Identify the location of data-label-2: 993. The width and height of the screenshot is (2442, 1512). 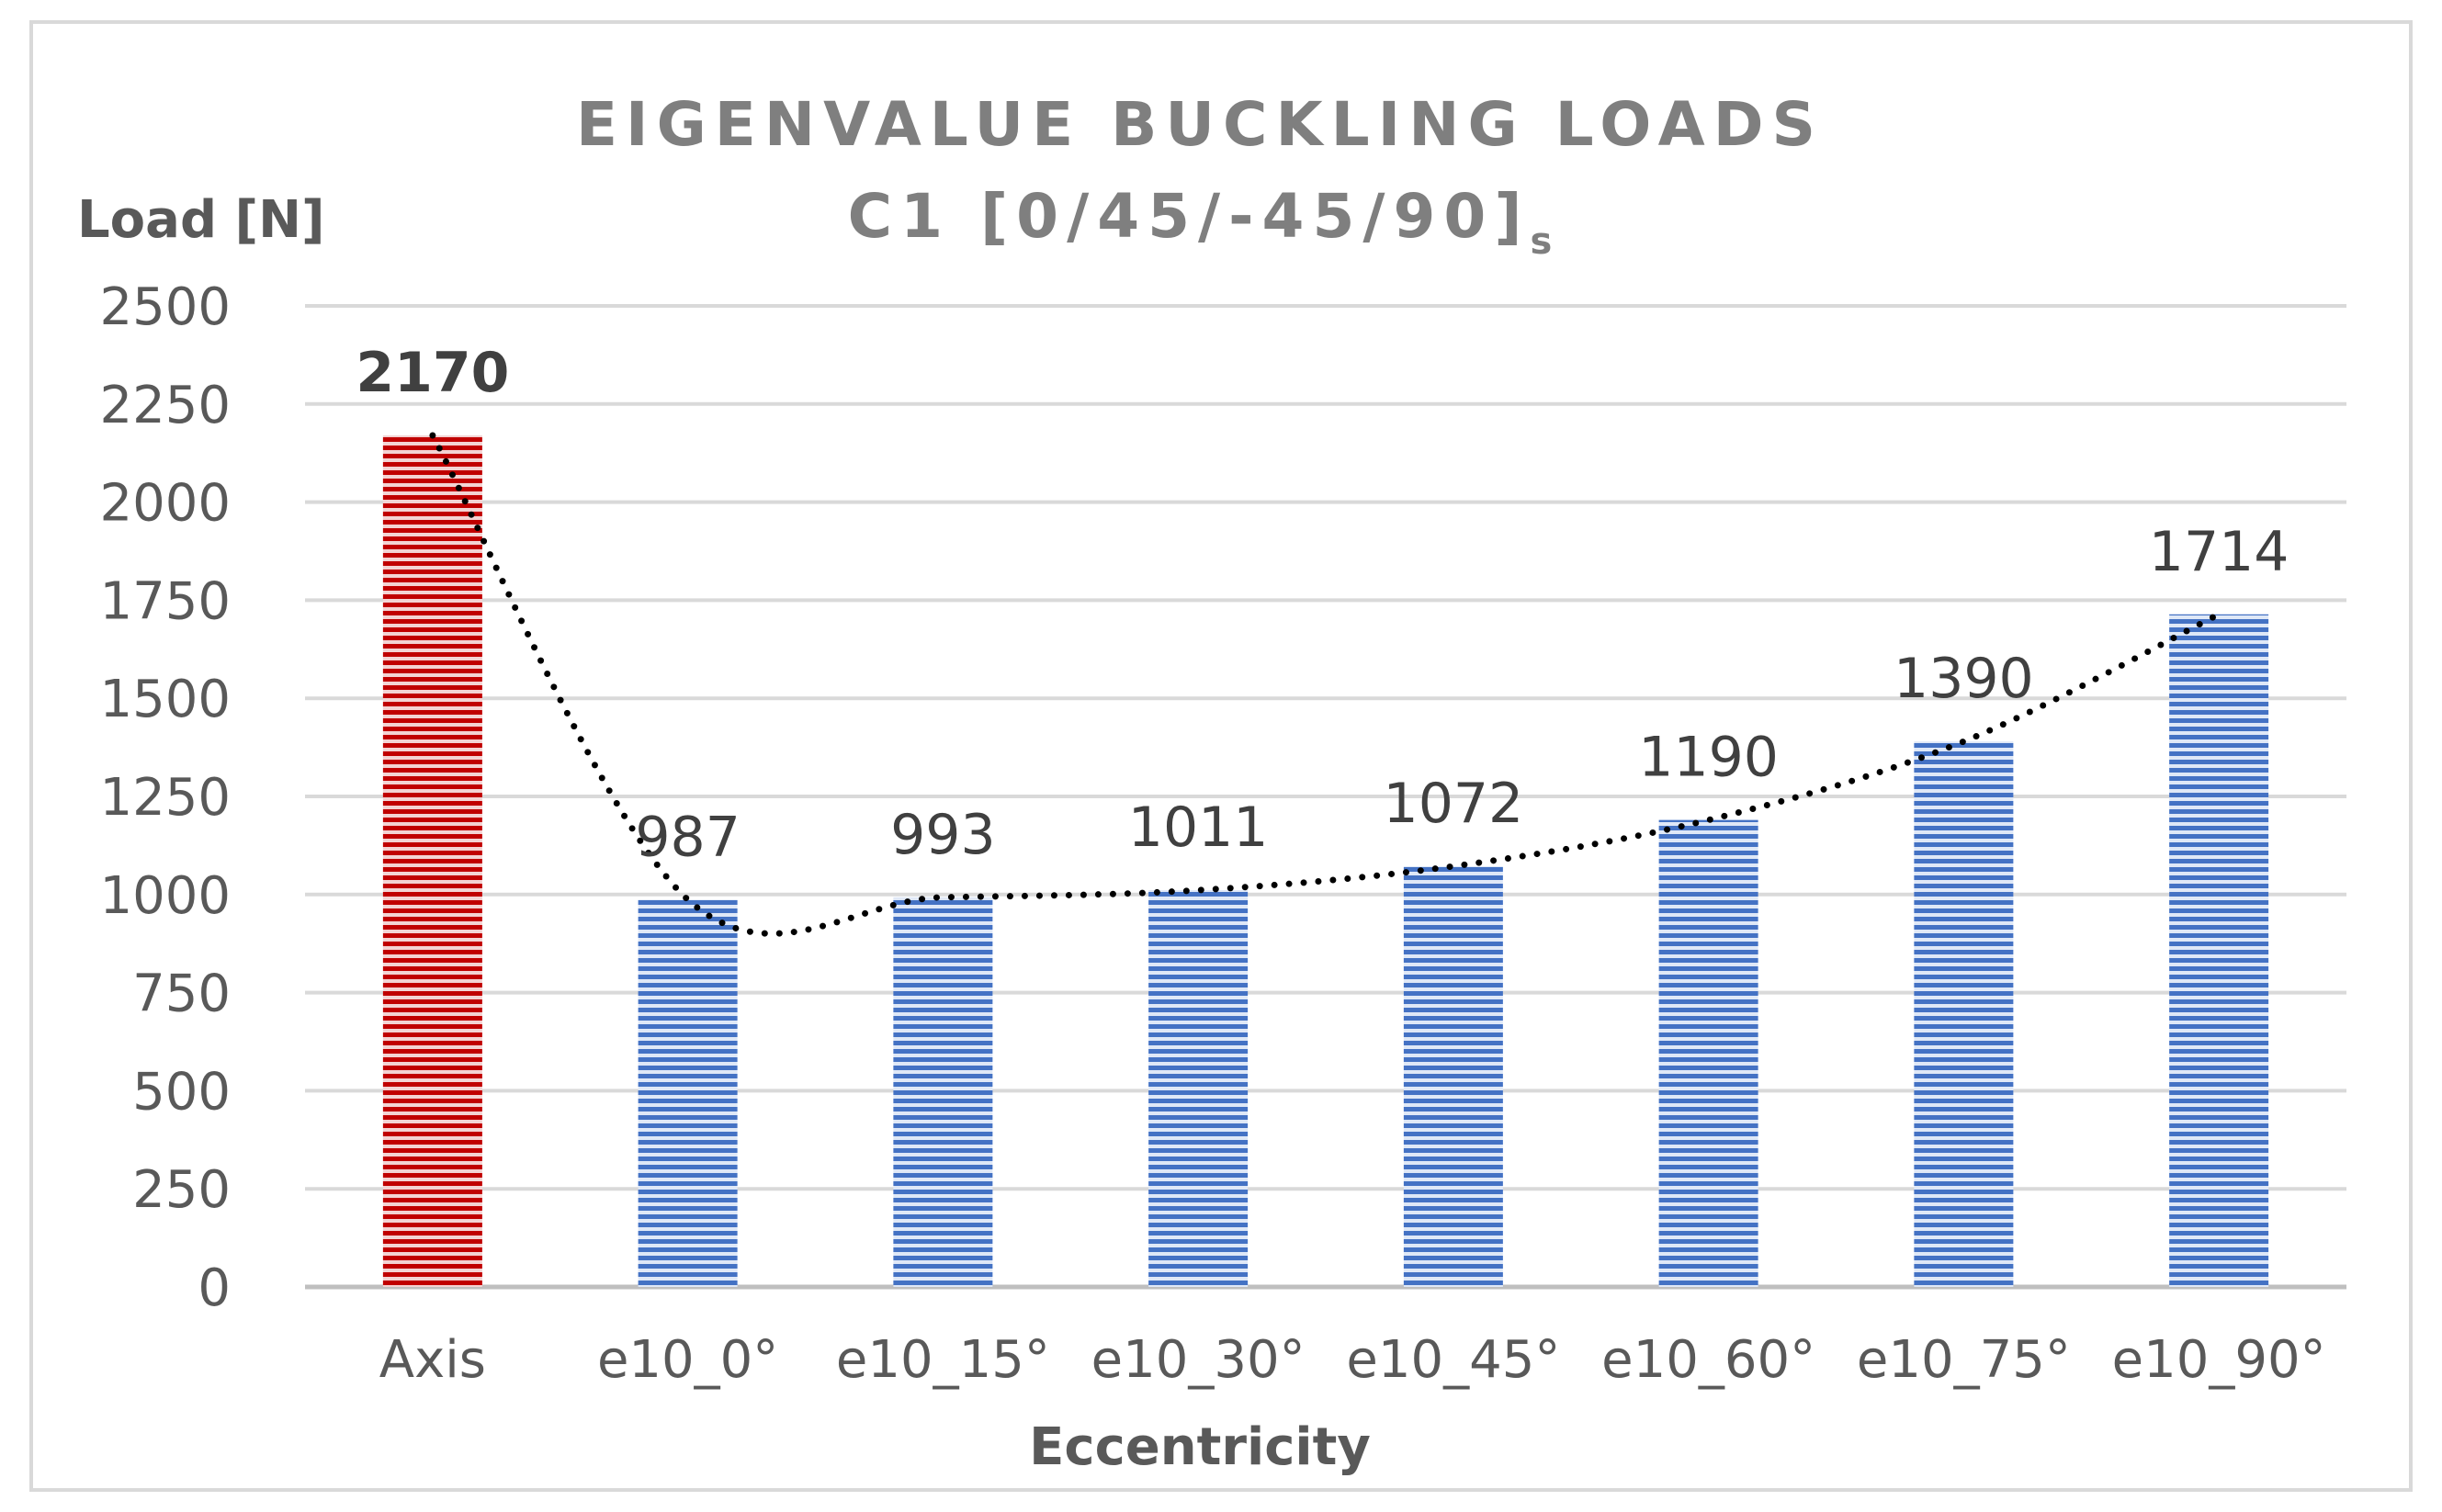
(943, 835).